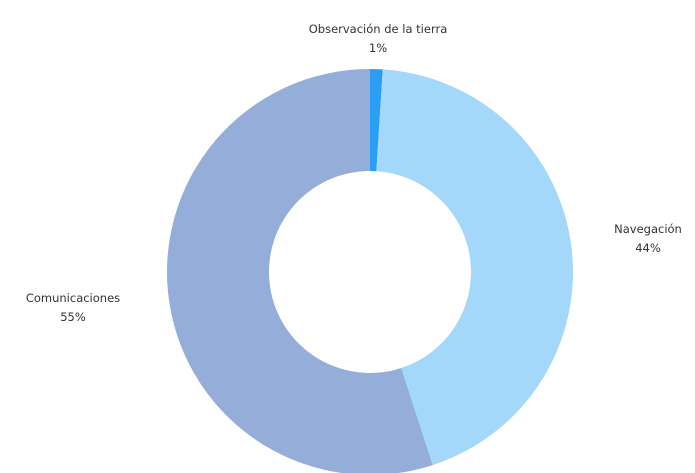 The height and width of the screenshot is (473, 695). Describe the element at coordinates (648, 248) in the screenshot. I see `slice-label-value: 44%` at that location.